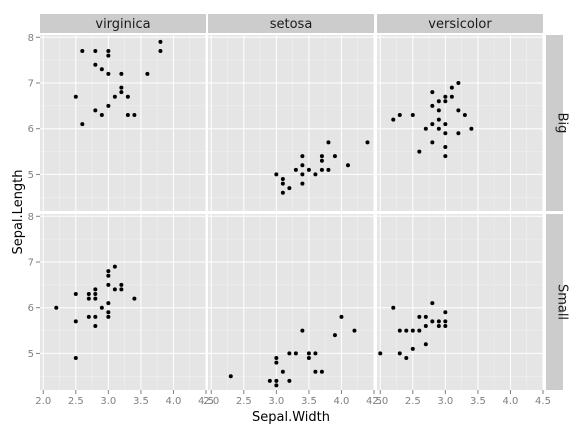 Image resolution: width=576 pixels, height=432 pixels. Describe the element at coordinates (309, 401) in the screenshot. I see `x-tick-label: 3.5` at that location.